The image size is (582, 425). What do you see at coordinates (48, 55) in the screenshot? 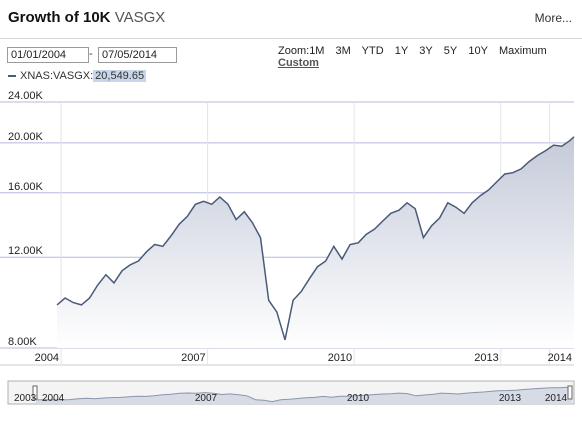
I see `start-date-input: 01/01/2004` at bounding box center [48, 55].